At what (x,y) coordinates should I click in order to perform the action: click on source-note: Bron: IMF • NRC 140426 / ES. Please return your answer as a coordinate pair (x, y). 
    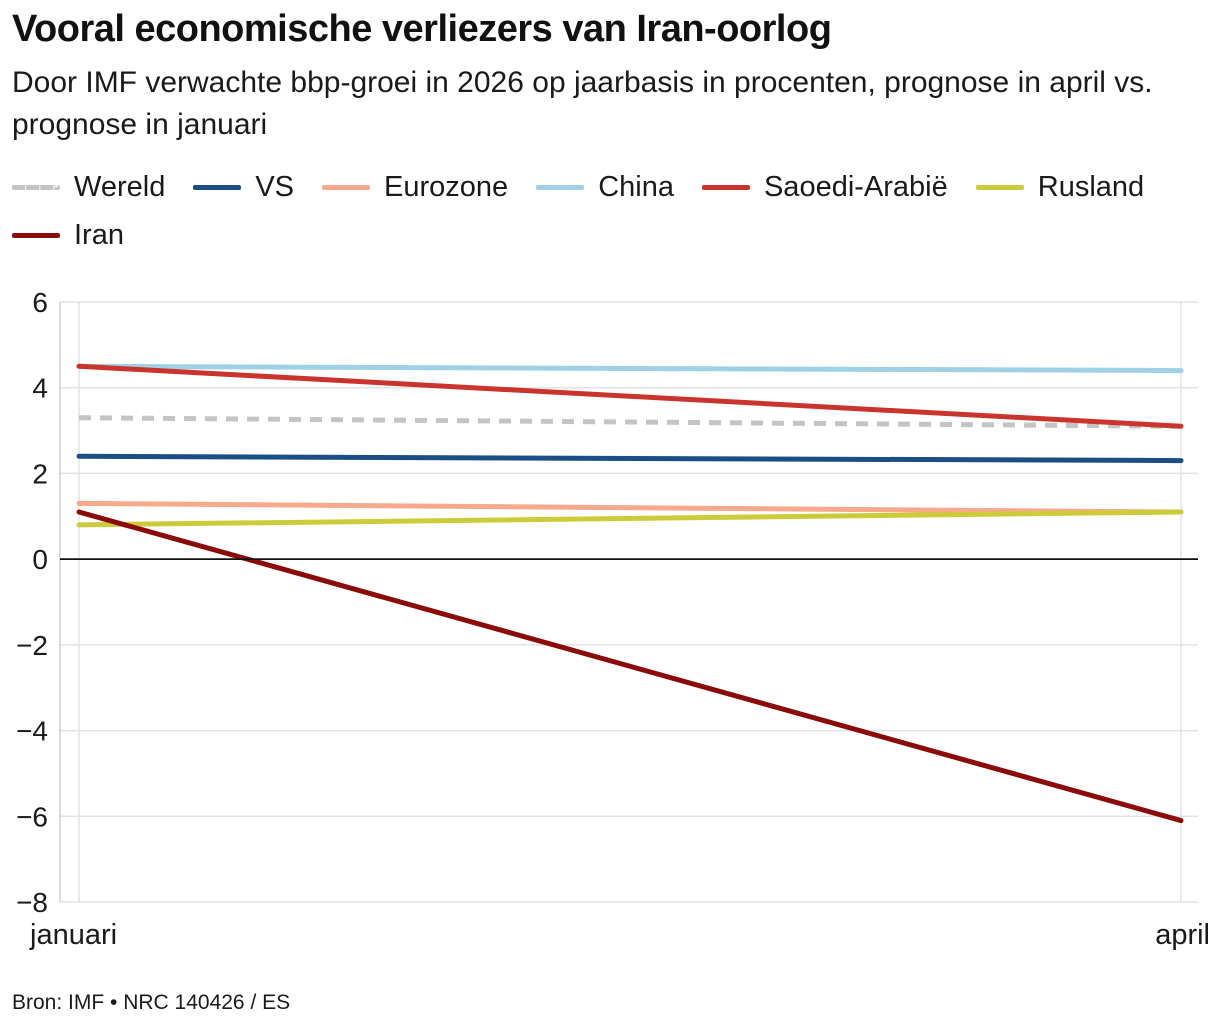
    Looking at the image, I should click on (151, 1002).